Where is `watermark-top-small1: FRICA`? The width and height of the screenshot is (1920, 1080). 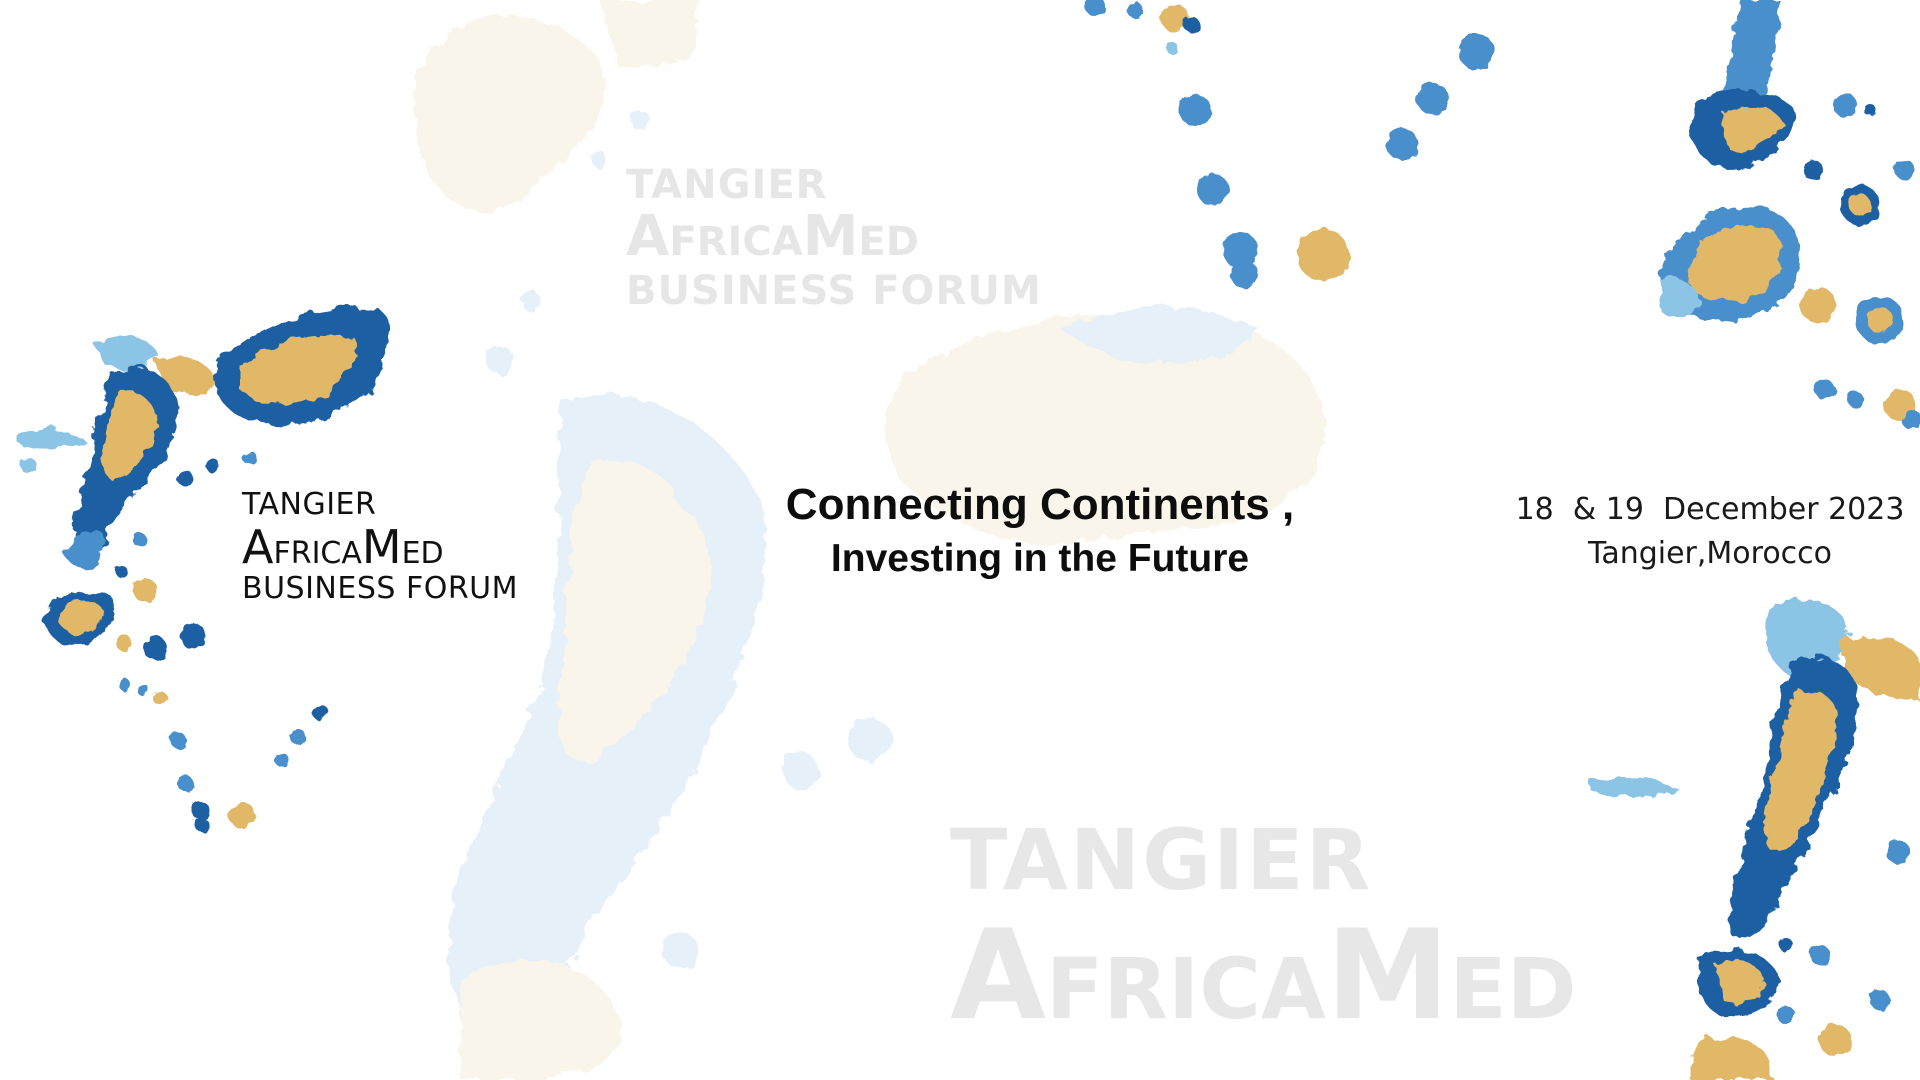 watermark-top-small1: FRICA is located at coordinates (736, 242).